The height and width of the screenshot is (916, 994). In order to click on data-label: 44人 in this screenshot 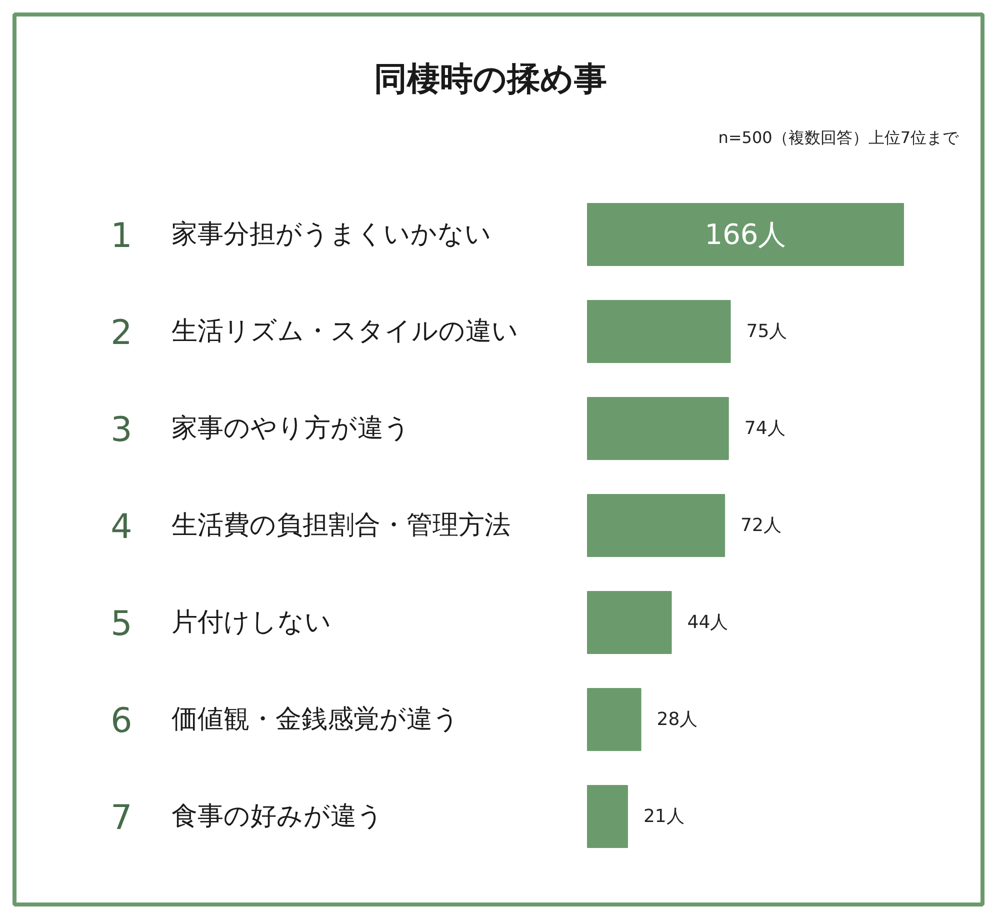, I will do `click(707, 622)`.